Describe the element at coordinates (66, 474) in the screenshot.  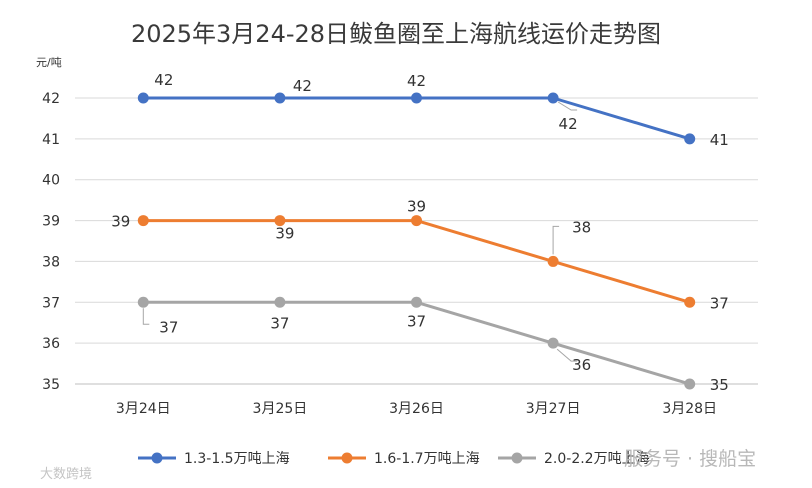
I see `watermark-brand: 大数跨境` at that location.